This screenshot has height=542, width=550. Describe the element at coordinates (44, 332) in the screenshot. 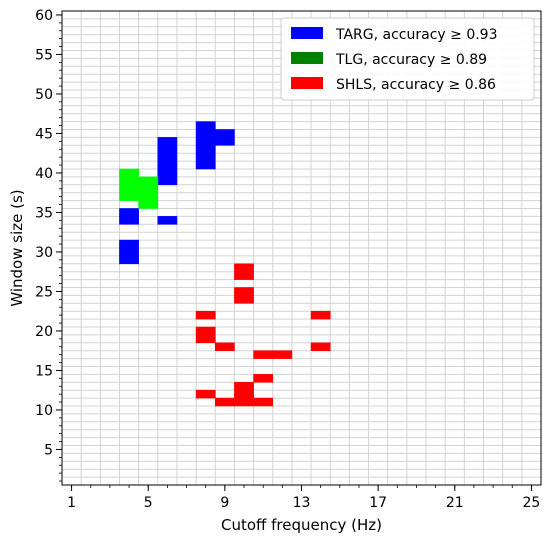

I see `y-tick-label: 20` at that location.